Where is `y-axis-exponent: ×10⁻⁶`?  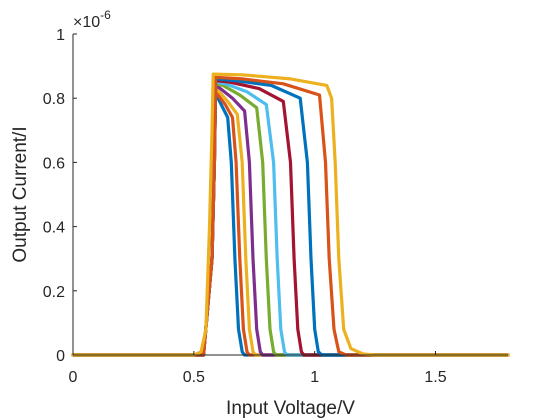
y-axis-exponent: ×10⁻⁶ is located at coordinates (92, 19).